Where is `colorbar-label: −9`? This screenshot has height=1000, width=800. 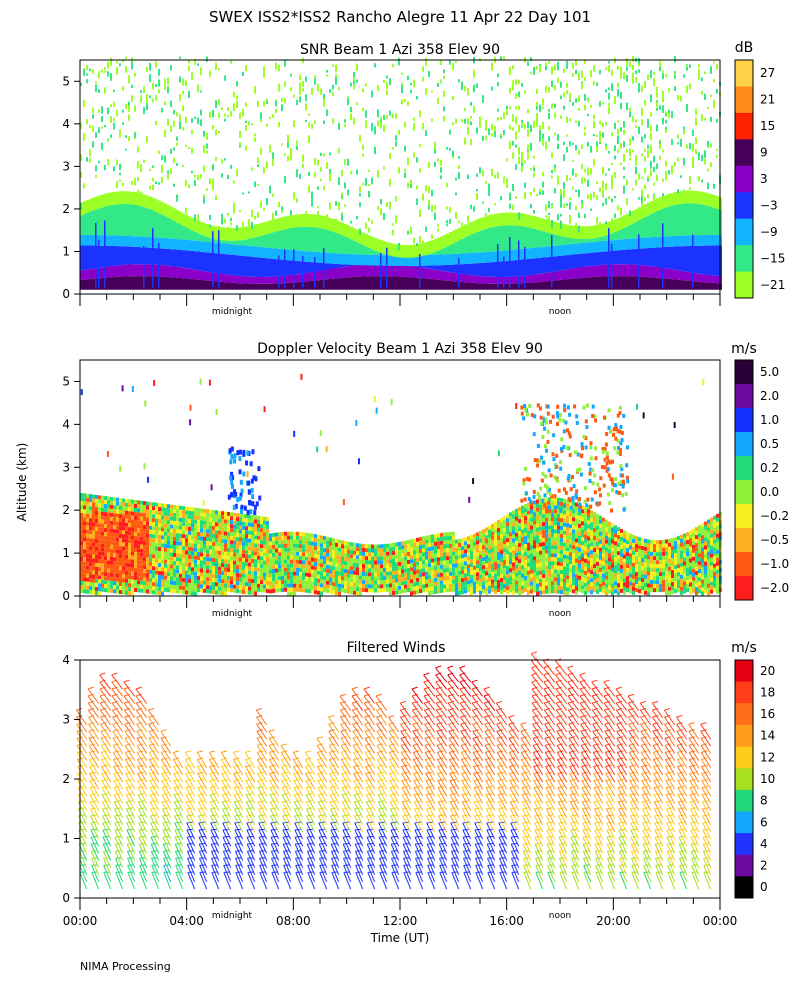 colorbar-label: −9 is located at coordinates (769, 232).